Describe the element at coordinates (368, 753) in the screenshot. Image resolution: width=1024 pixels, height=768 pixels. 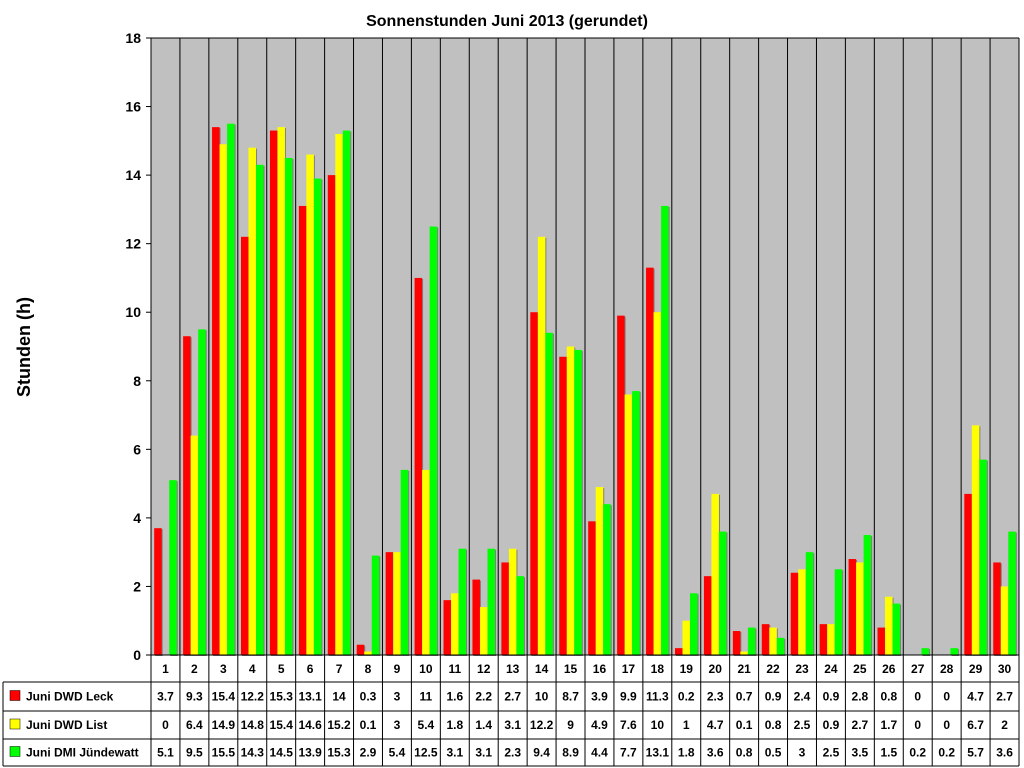
I see `data-label: 2.9` at that location.